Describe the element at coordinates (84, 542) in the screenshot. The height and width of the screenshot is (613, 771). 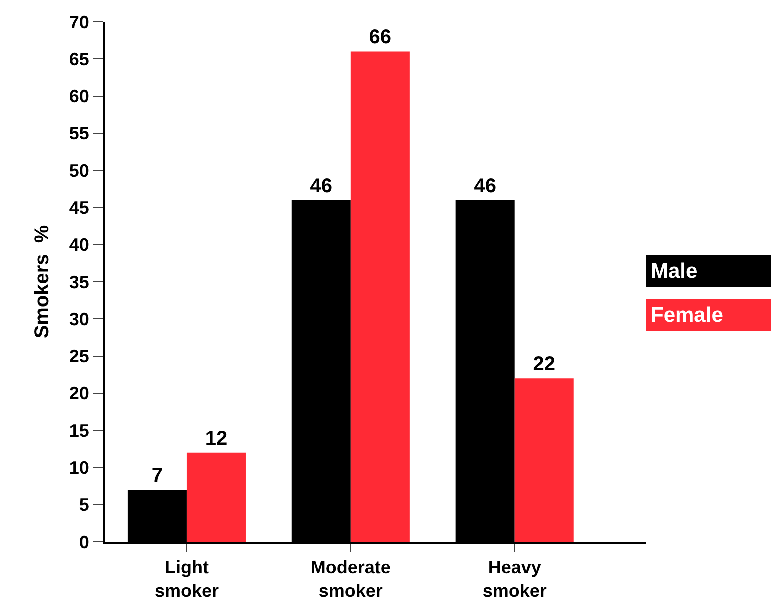
I see `y-tick-label: 0` at that location.